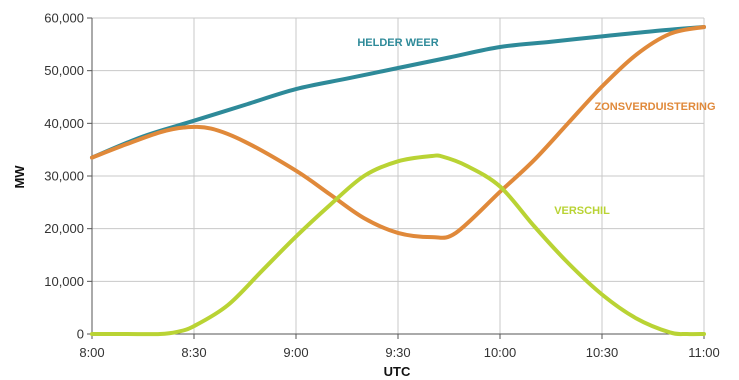  Describe the element at coordinates (295, 352) in the screenshot. I see `x-tick-label: 9:00` at that location.